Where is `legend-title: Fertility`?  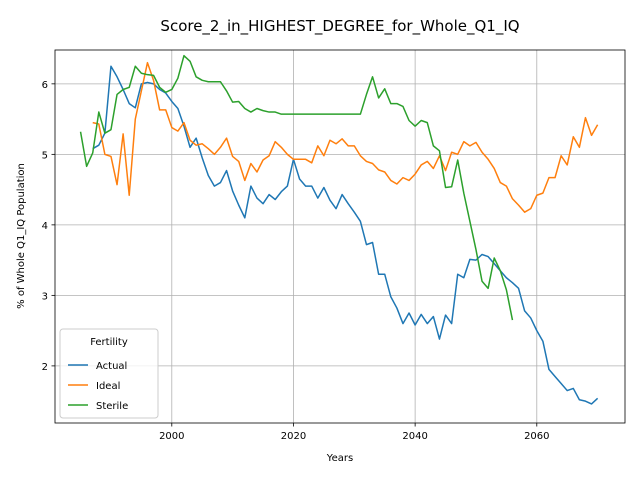
legend-title: Fertility is located at coordinates (109, 342).